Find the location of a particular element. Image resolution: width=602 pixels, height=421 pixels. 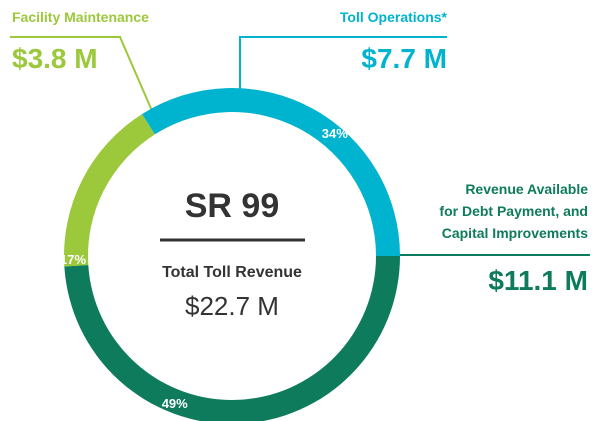

amount-label: $7.7 M is located at coordinates (404, 58).